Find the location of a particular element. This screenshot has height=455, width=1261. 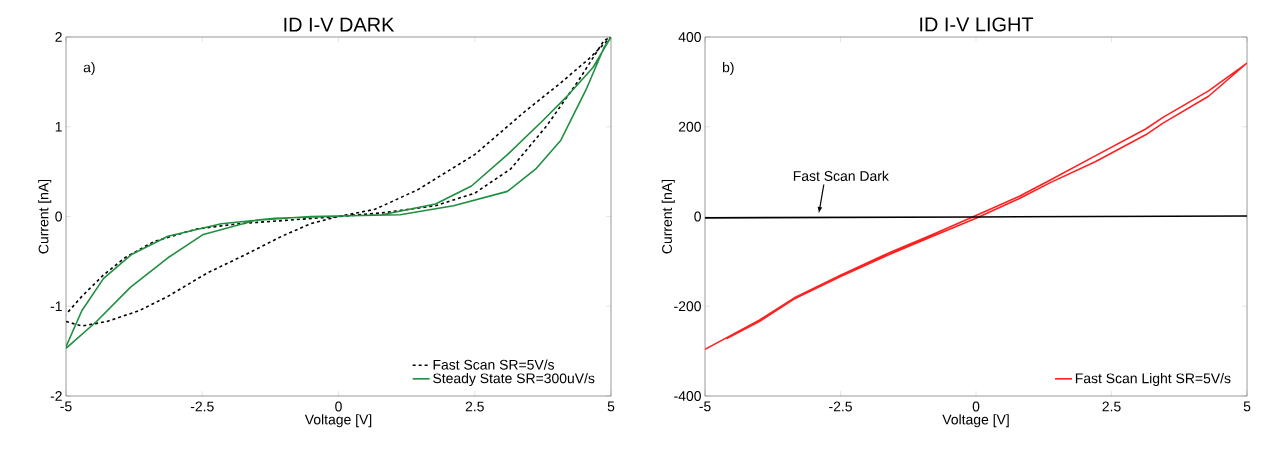

y-tick-label: -2 is located at coordinates (56, 396).